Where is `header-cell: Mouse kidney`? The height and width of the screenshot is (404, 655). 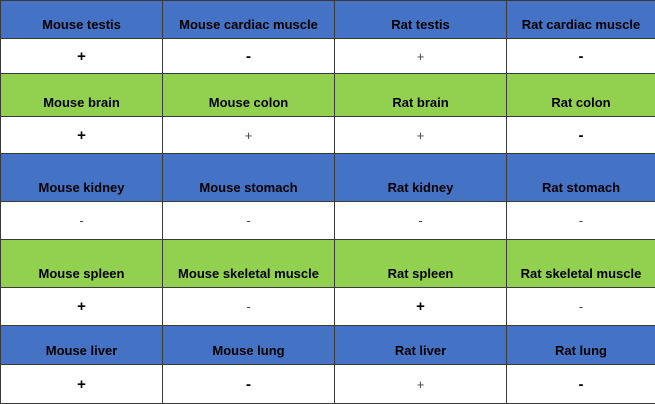
header-cell: Mouse kidney is located at coordinates (82, 178).